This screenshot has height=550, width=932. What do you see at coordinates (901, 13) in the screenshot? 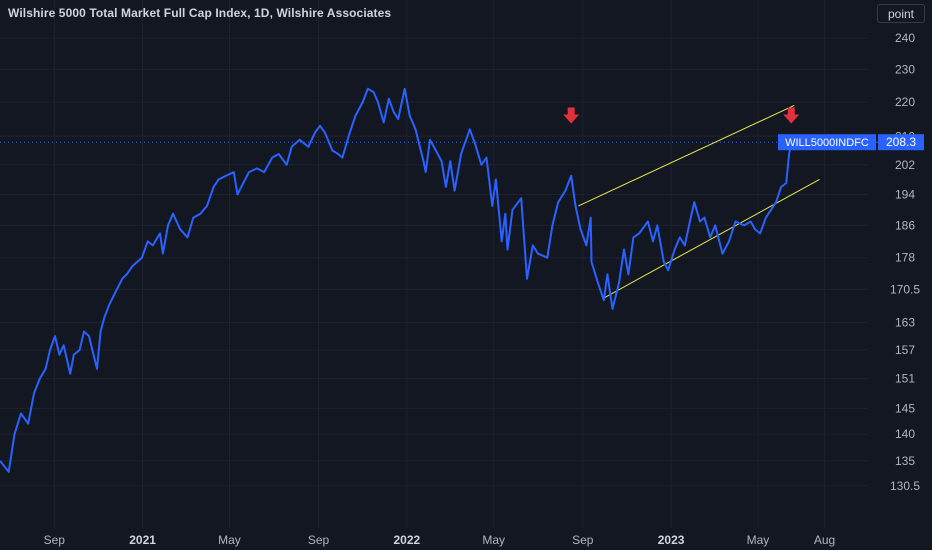
I see `scale-mode-button: point` at bounding box center [901, 13].